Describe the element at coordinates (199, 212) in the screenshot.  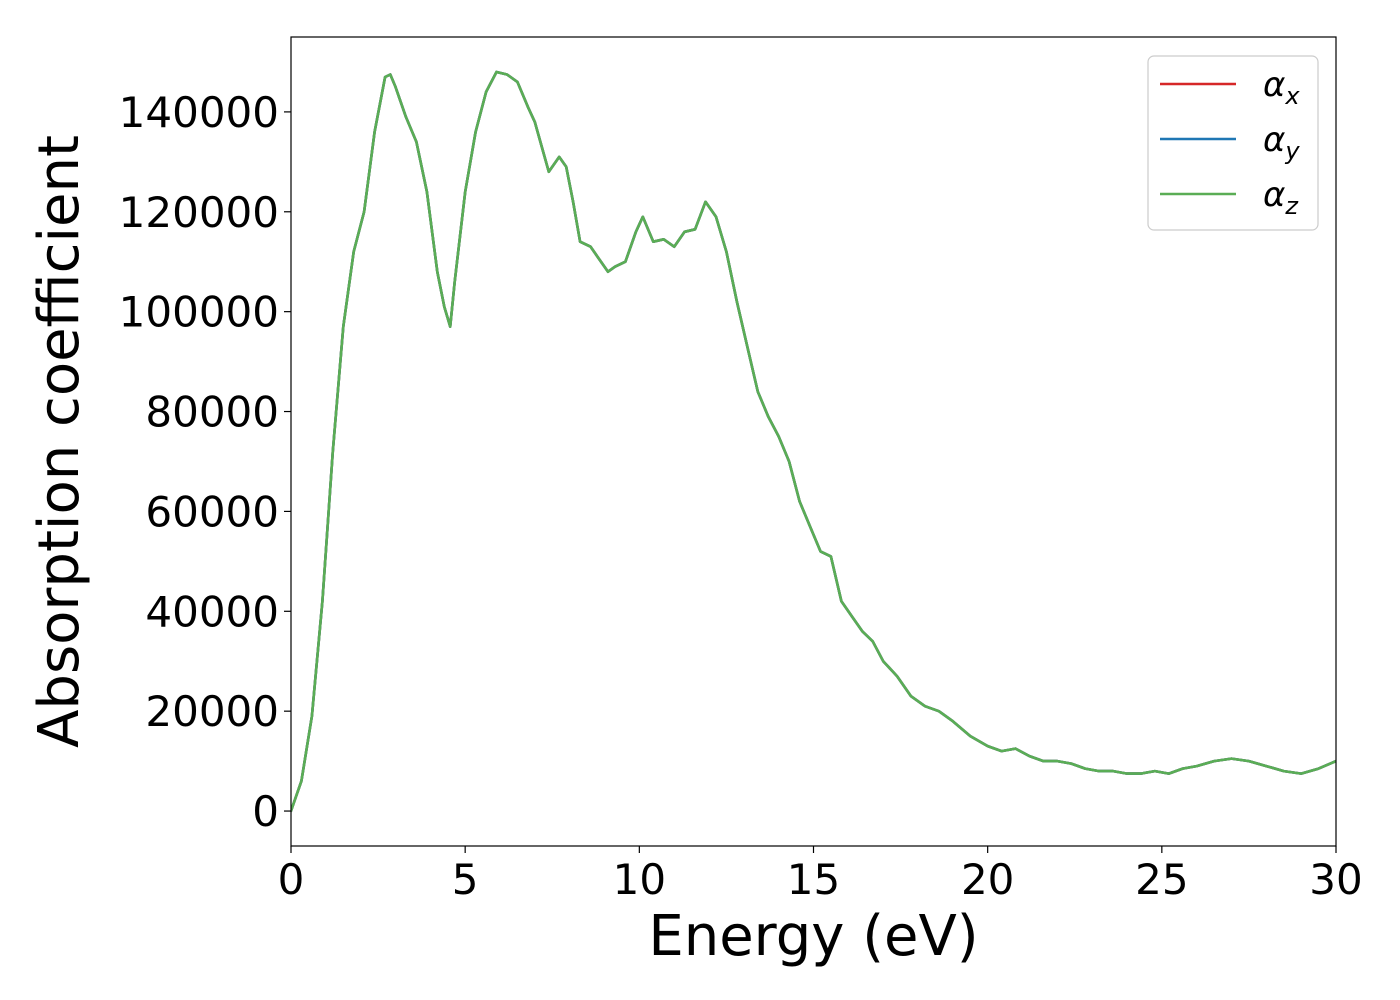
I see `y-tick-label: 120000` at that location.